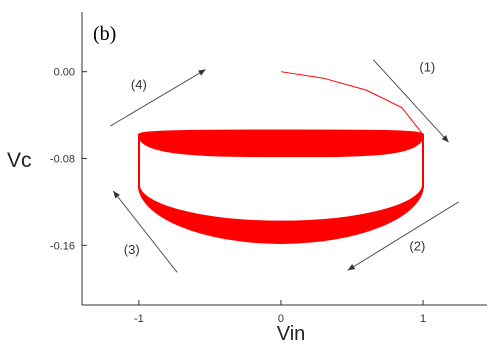 The width and height of the screenshot is (500, 349). I want to click on y-tick-label: -0.16, so click(62, 246).